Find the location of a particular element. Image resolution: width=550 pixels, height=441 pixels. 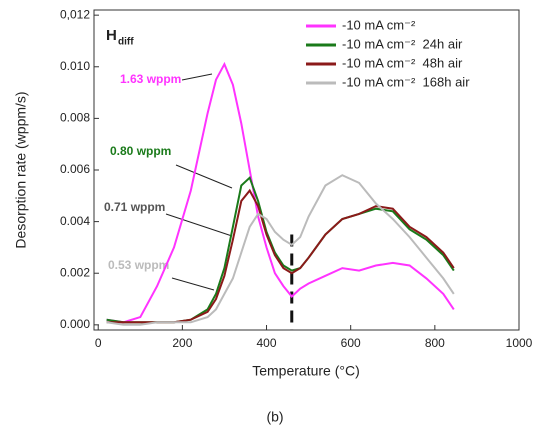

x-tick-label: 400 is located at coordinates (267, 343).